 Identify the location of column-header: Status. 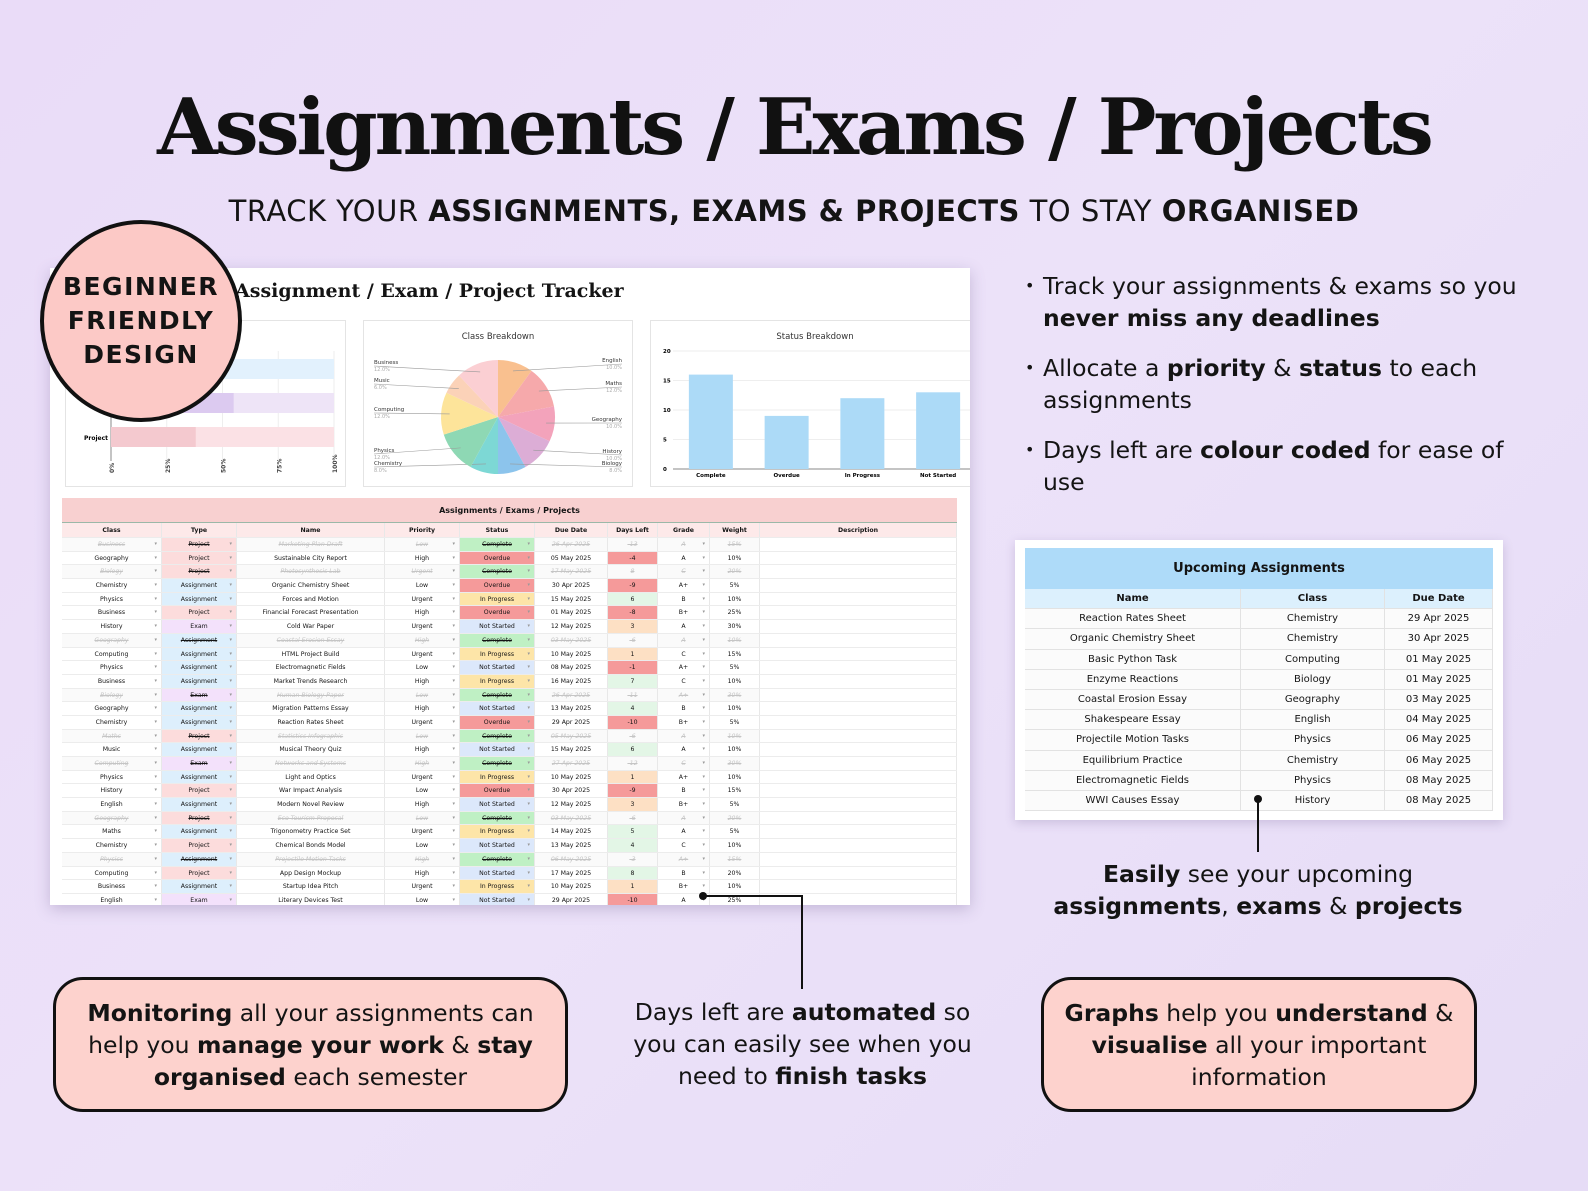
(497, 530).